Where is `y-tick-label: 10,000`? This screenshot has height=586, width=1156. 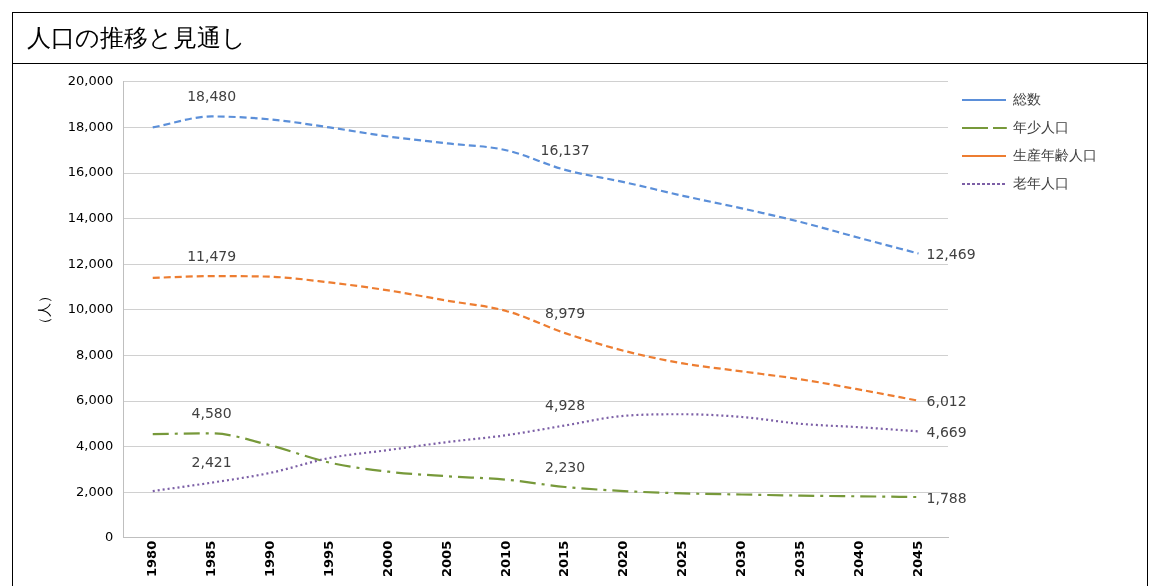
y-tick-label: 10,000 is located at coordinates (90, 309).